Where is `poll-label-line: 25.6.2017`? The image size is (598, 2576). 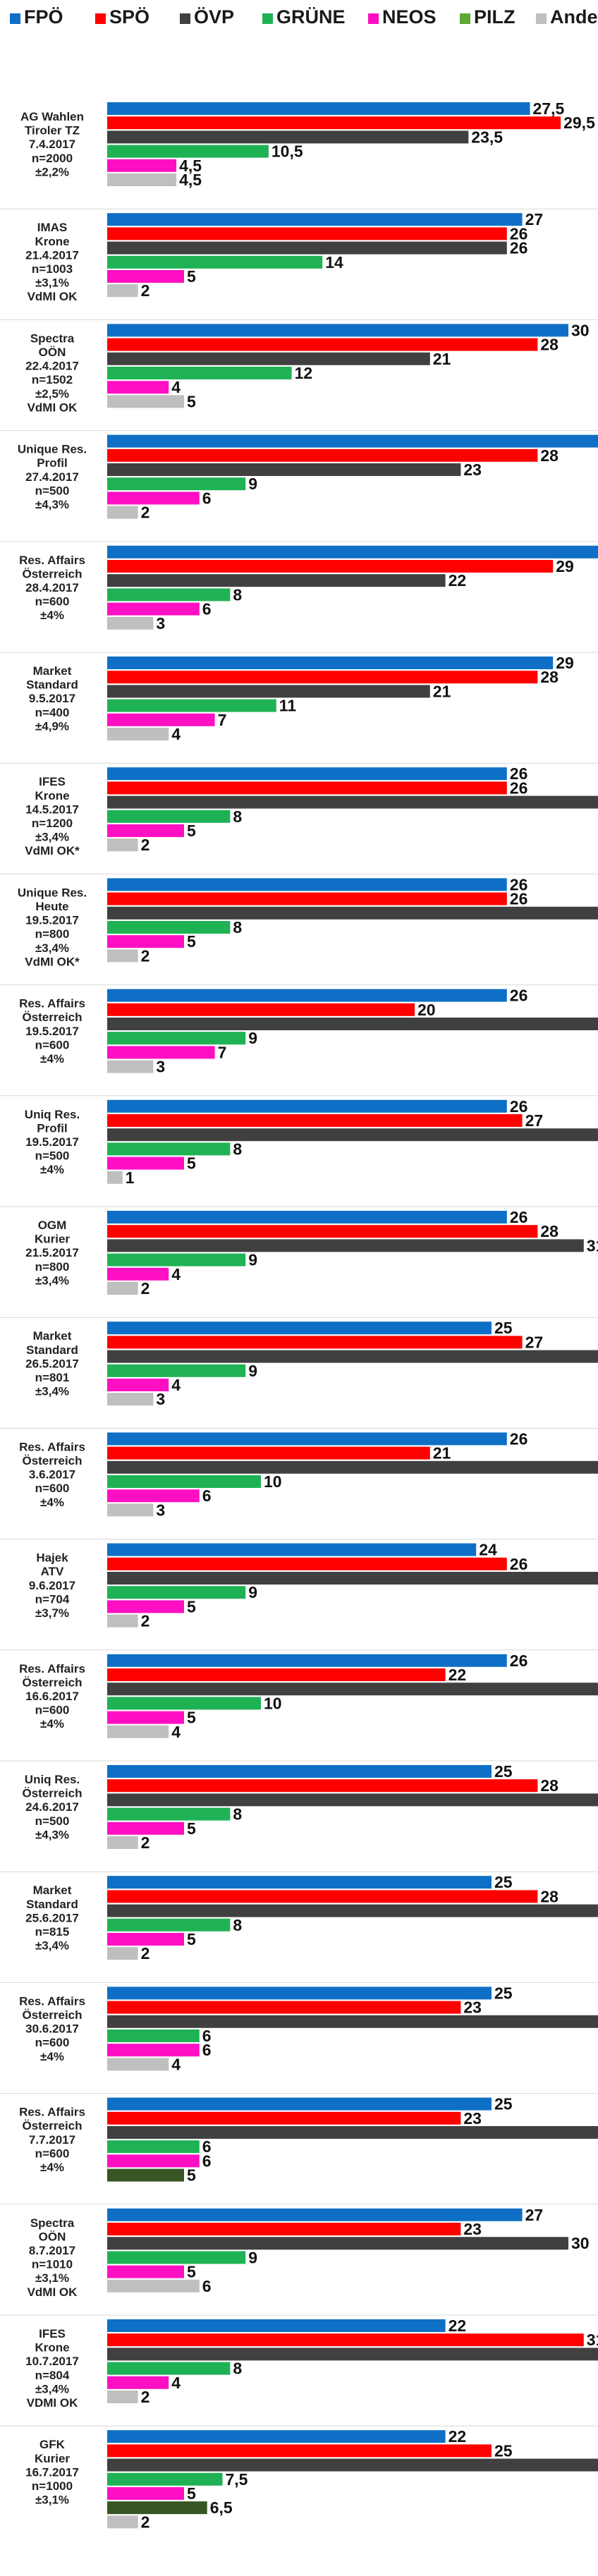 poll-label-line: 25.6.2017 is located at coordinates (52, 1917).